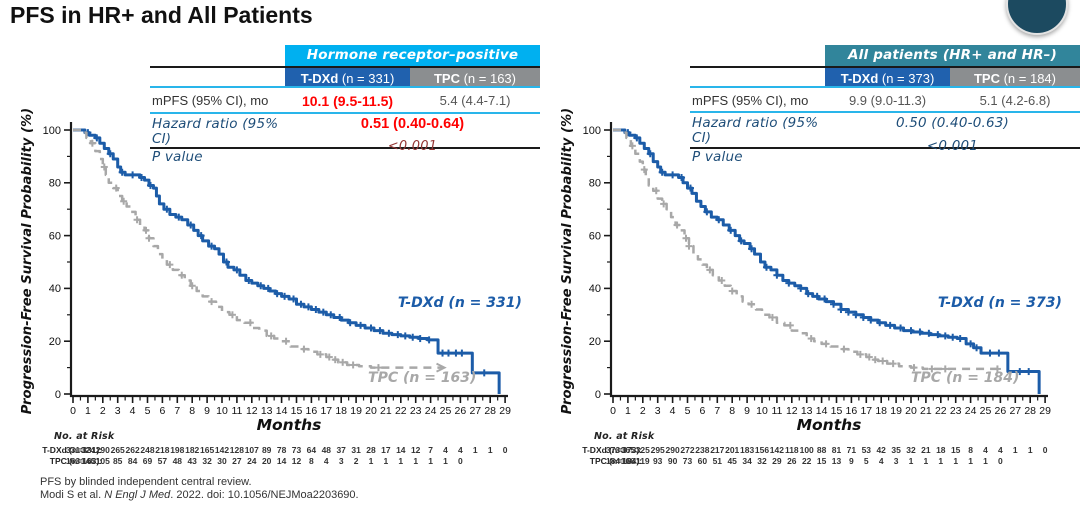  I want to click on risk-value: 45, so click(732, 461).